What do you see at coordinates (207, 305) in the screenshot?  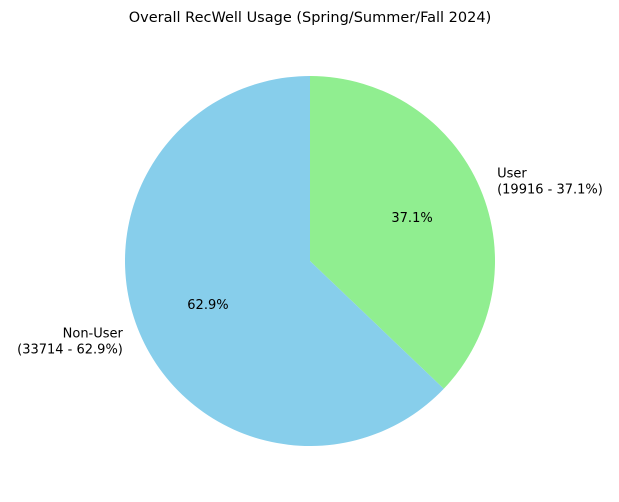 I see `pct-label-non-user: 62.9%` at bounding box center [207, 305].